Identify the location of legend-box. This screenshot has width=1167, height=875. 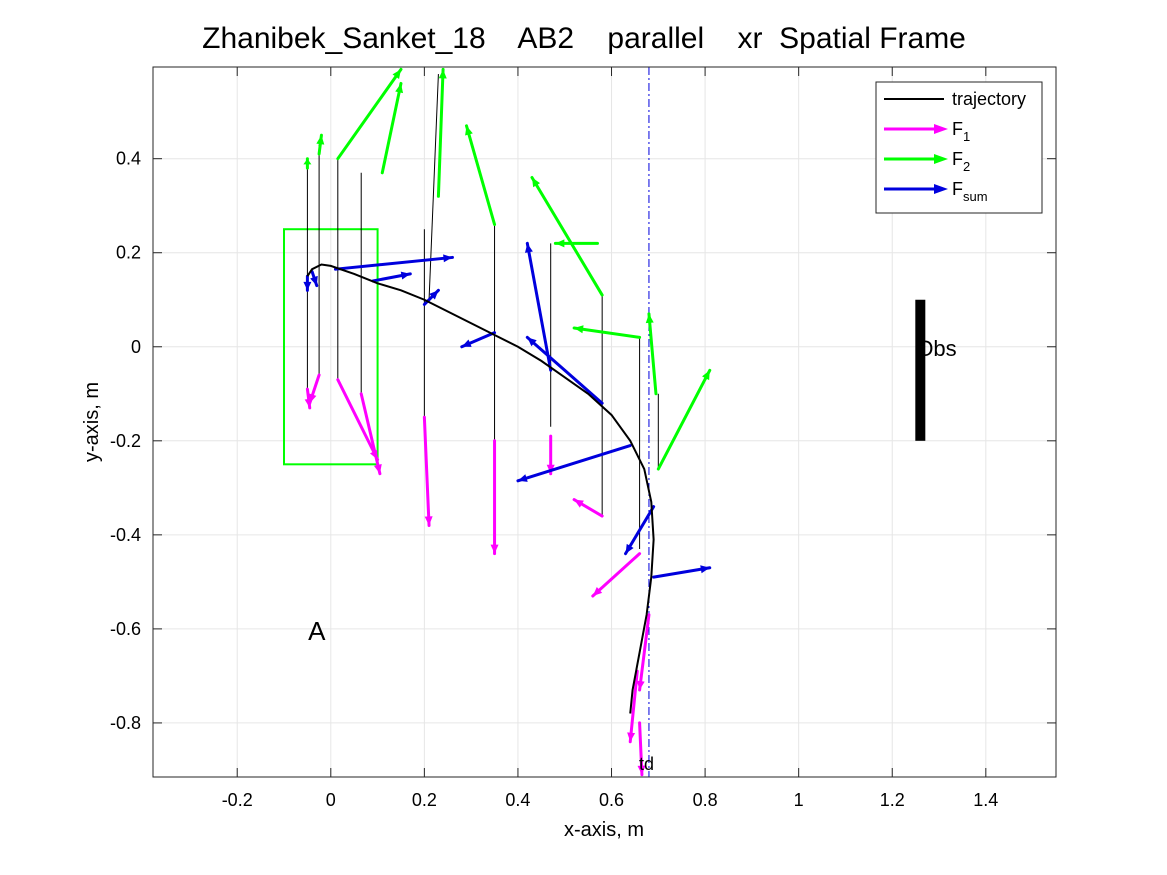
(959, 147).